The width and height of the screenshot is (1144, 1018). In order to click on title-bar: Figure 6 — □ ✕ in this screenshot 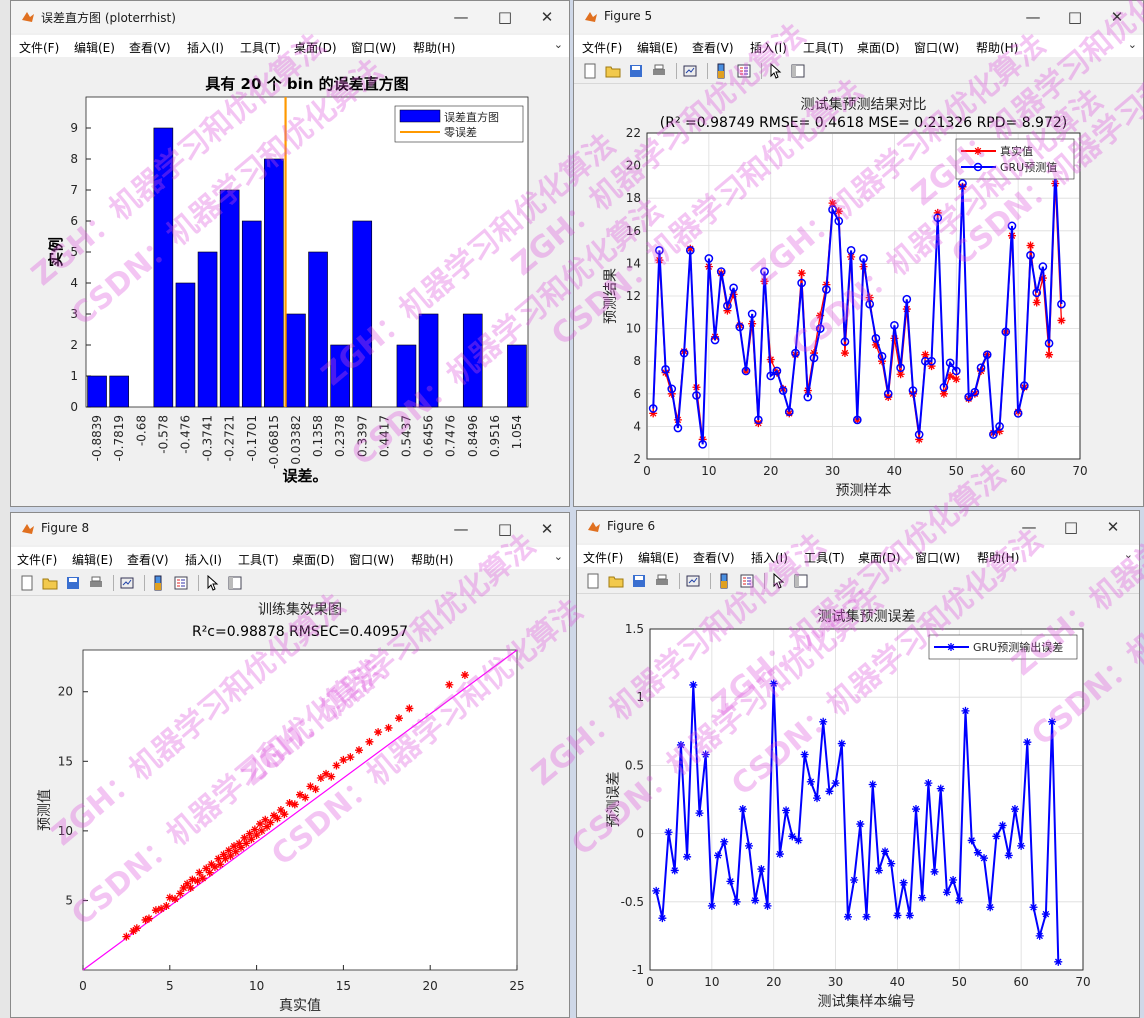, I will do `click(858, 527)`.